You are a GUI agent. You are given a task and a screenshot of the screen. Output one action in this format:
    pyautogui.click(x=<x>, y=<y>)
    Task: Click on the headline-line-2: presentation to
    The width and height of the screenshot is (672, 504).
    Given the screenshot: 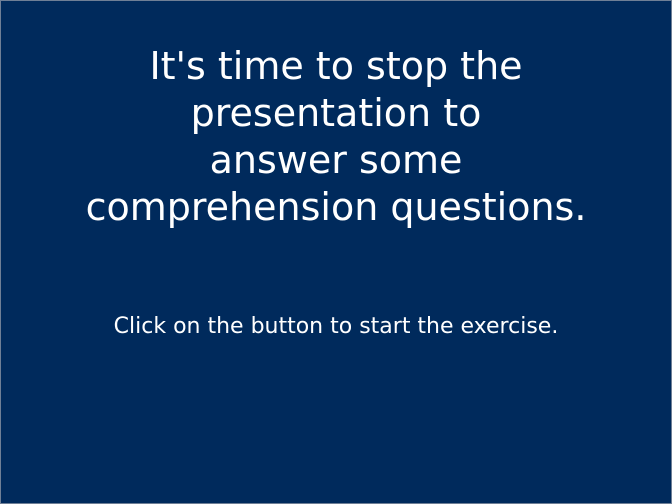 What is the action you would take?
    pyautogui.click(x=336, y=113)
    